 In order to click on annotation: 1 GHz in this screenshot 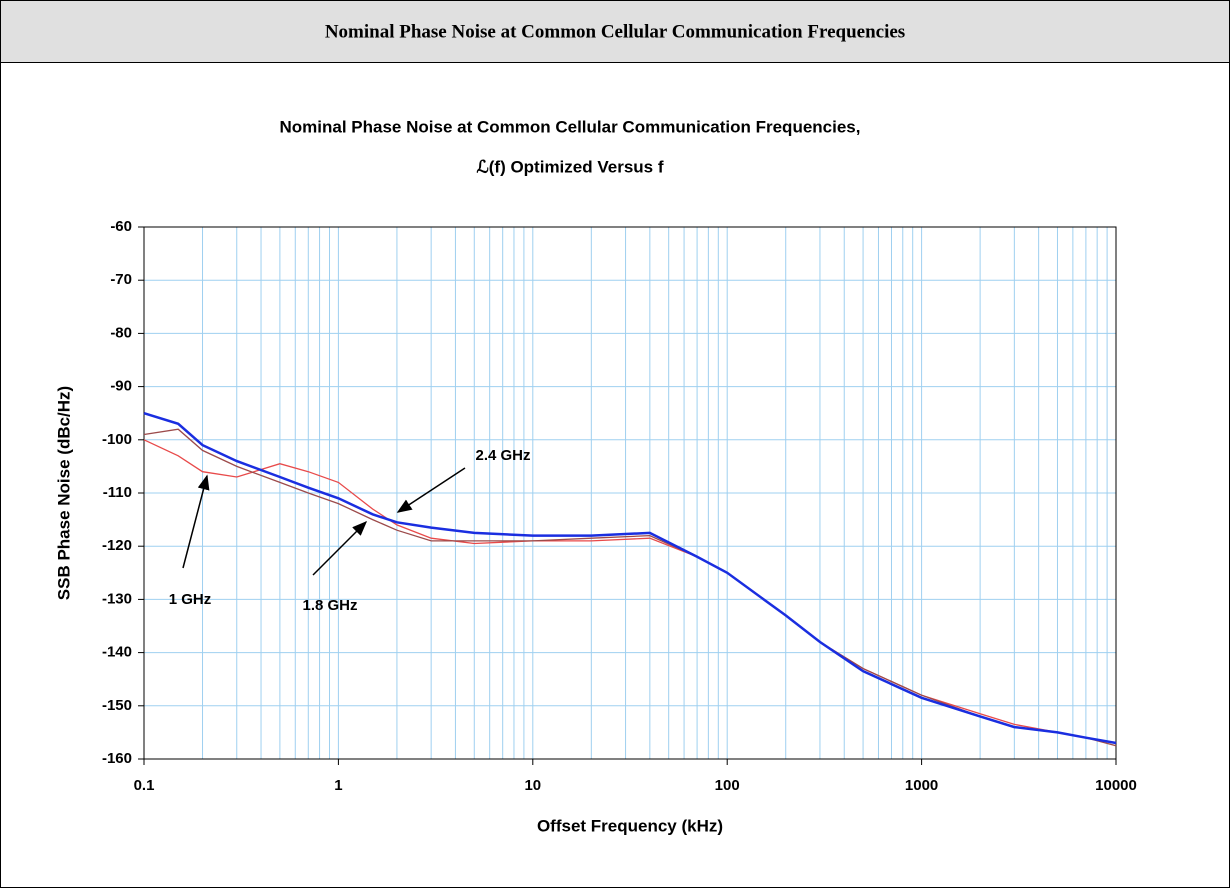, I will do `click(190, 599)`.